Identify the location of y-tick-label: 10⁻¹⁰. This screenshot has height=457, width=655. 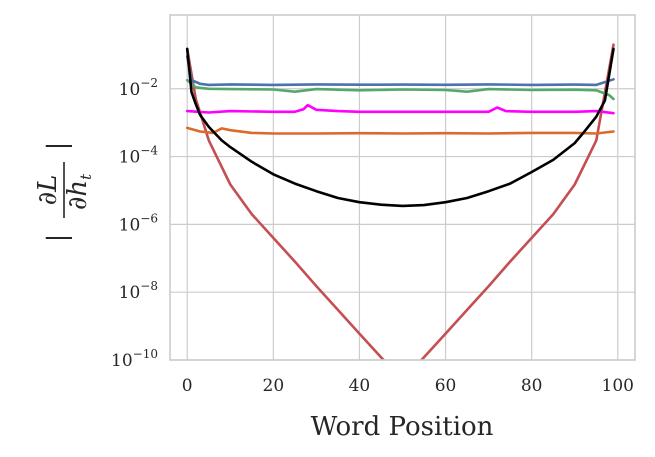
(134, 359).